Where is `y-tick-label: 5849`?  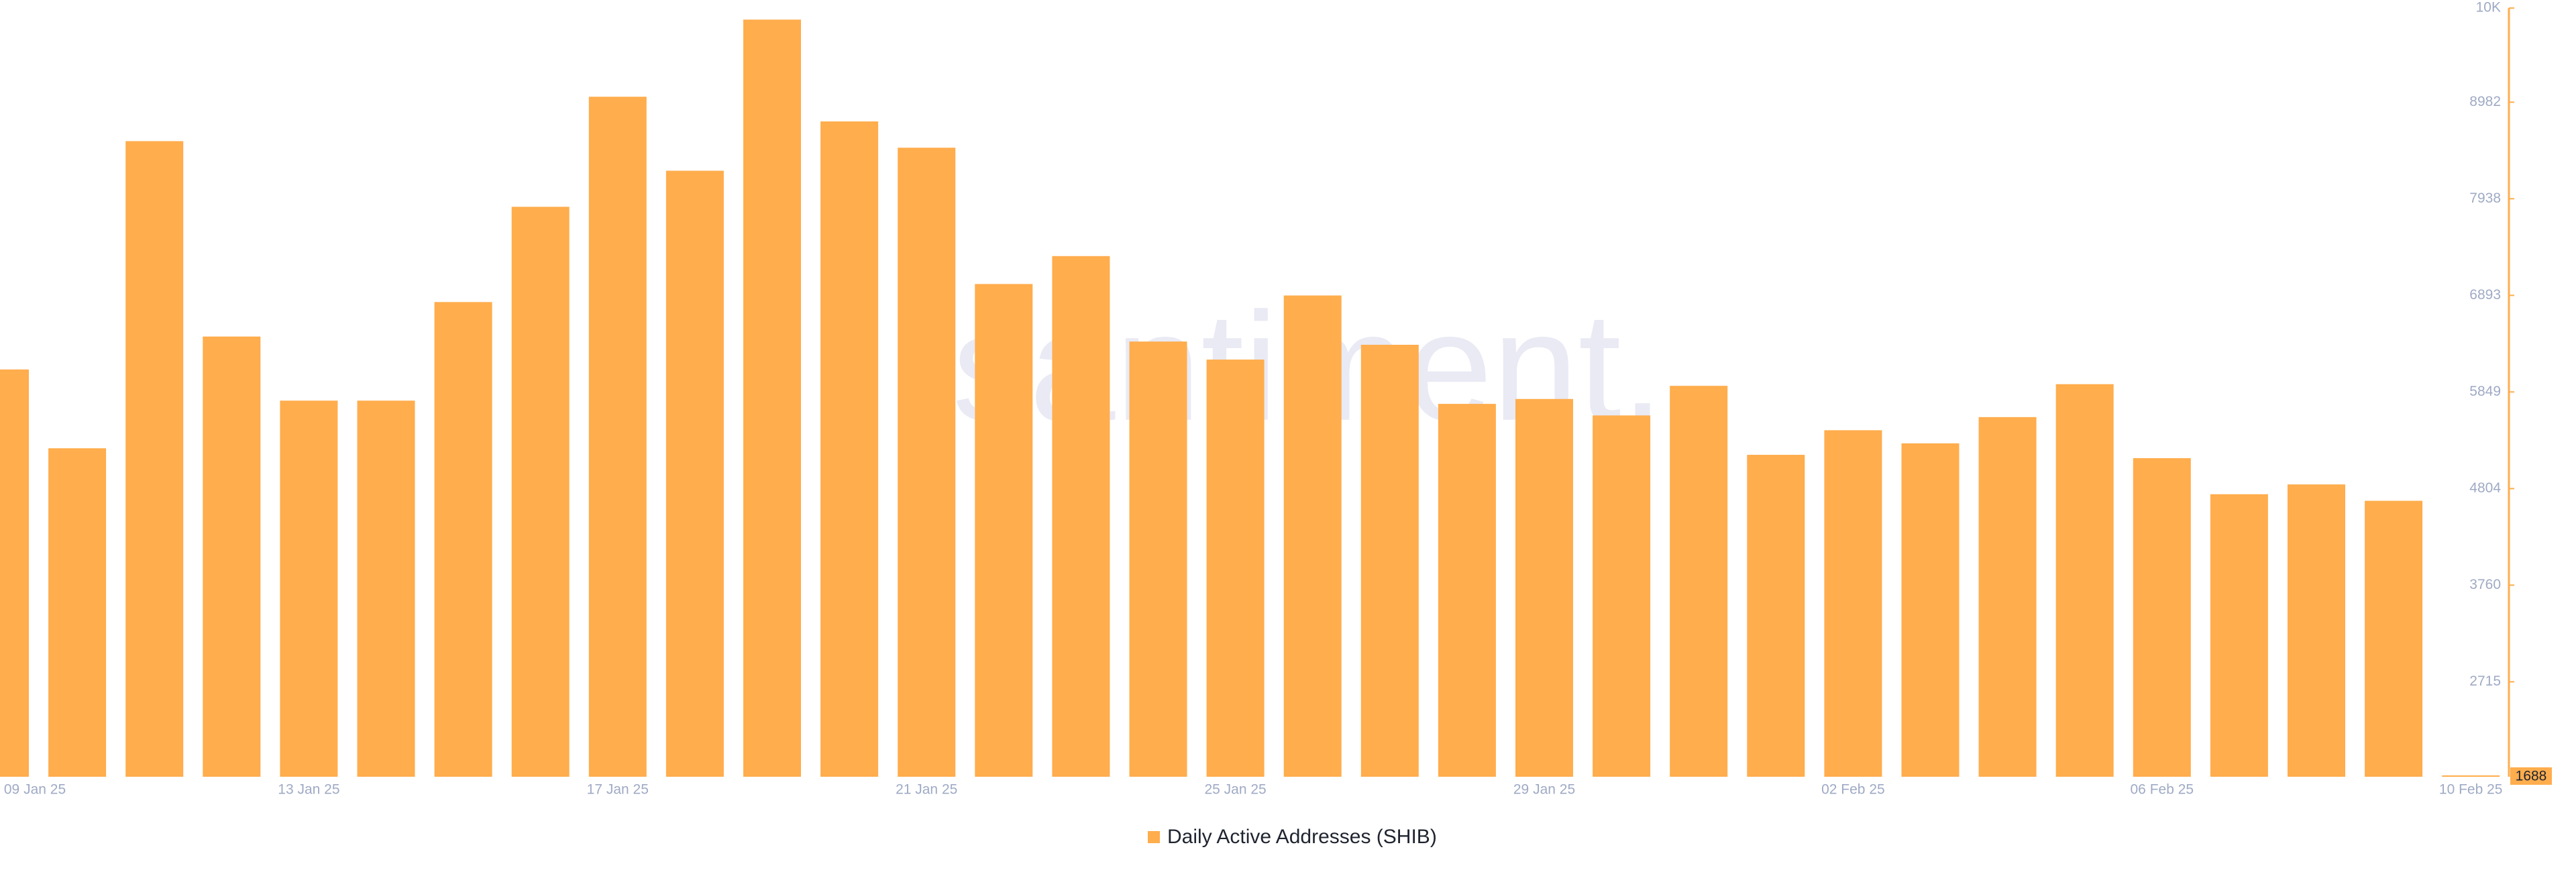
y-tick-label: 5849 is located at coordinates (2485, 391).